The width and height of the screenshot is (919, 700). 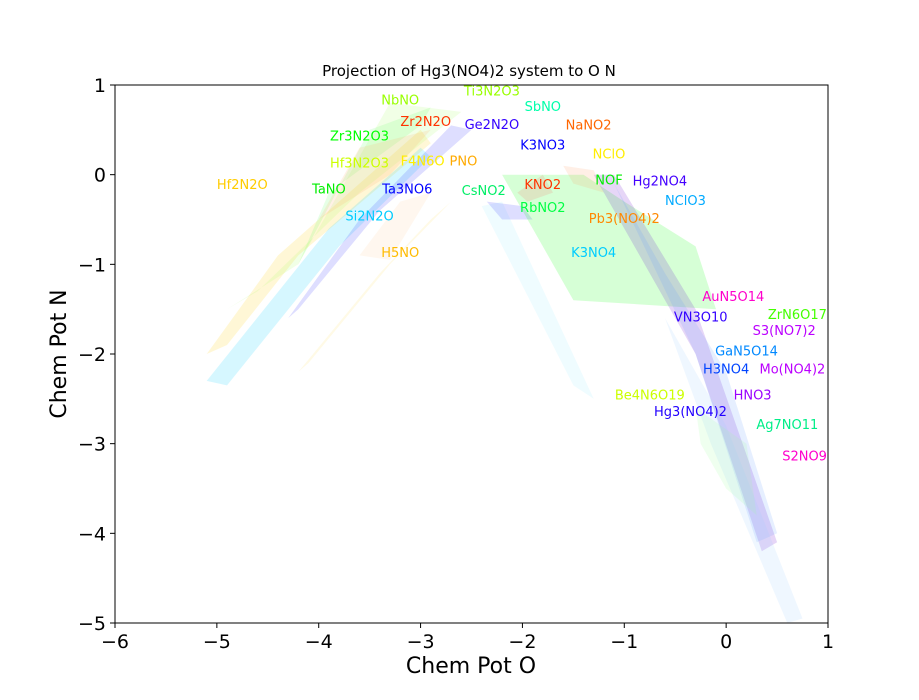 What do you see at coordinates (593, 253) in the screenshot?
I see `region-label: K3NO4` at bounding box center [593, 253].